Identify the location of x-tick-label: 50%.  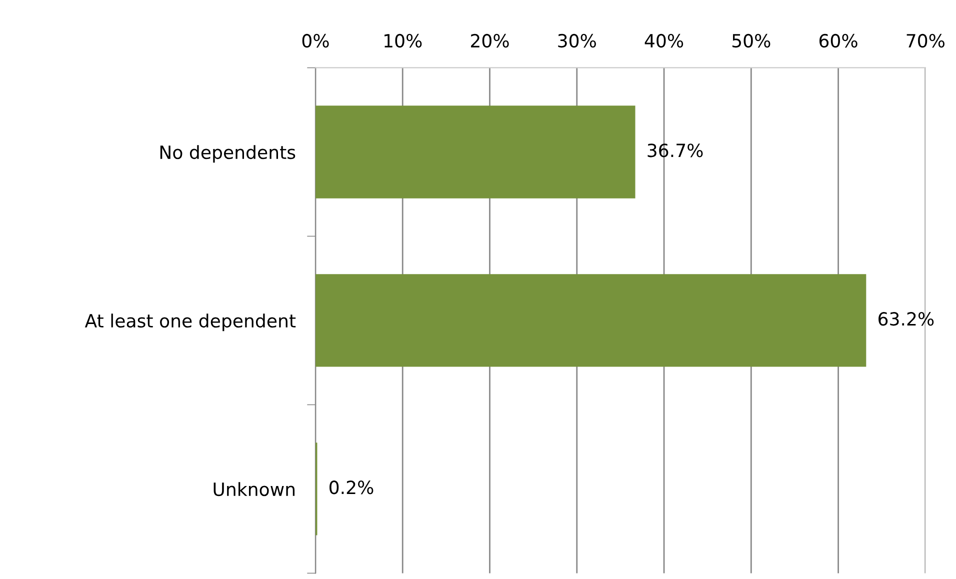
(751, 41).